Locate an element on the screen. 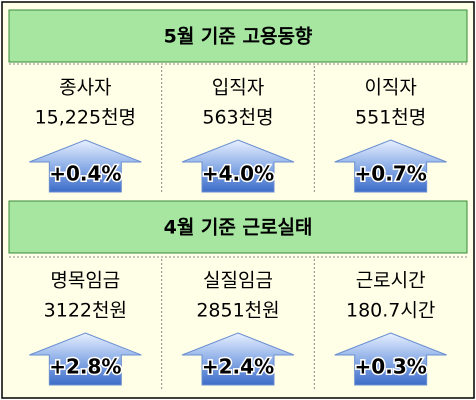  section-title: 5월 기준 고용동향 is located at coordinates (238, 37).